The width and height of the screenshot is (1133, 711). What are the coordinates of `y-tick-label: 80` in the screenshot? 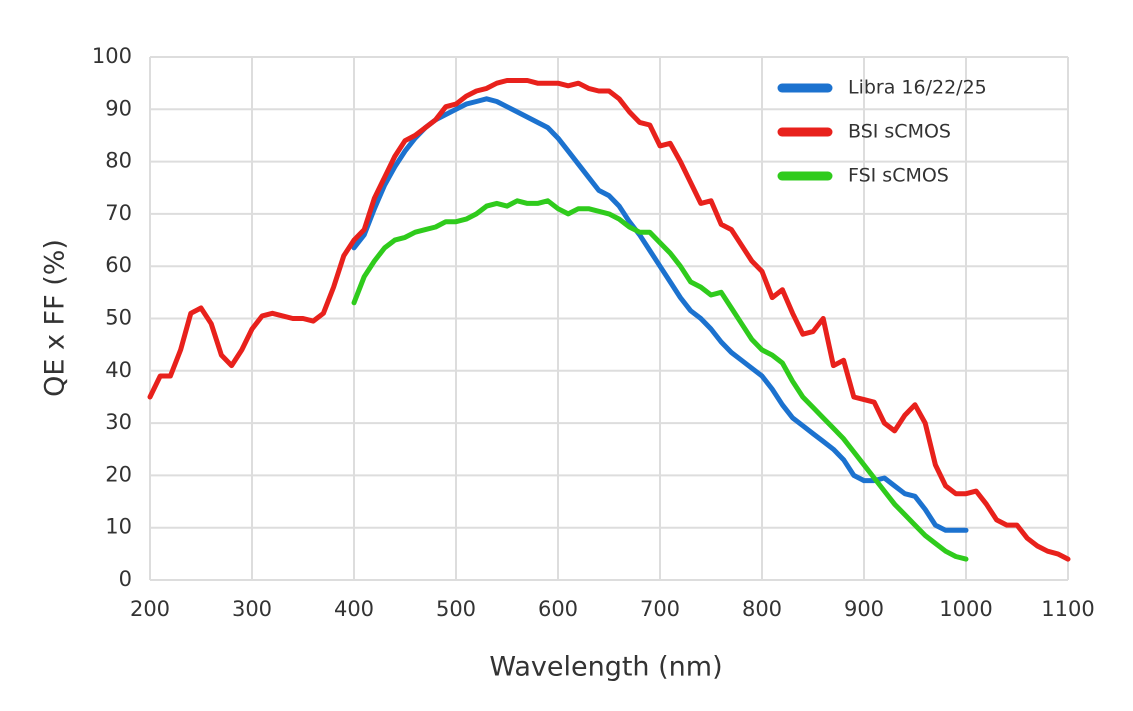 It's located at (118, 161).